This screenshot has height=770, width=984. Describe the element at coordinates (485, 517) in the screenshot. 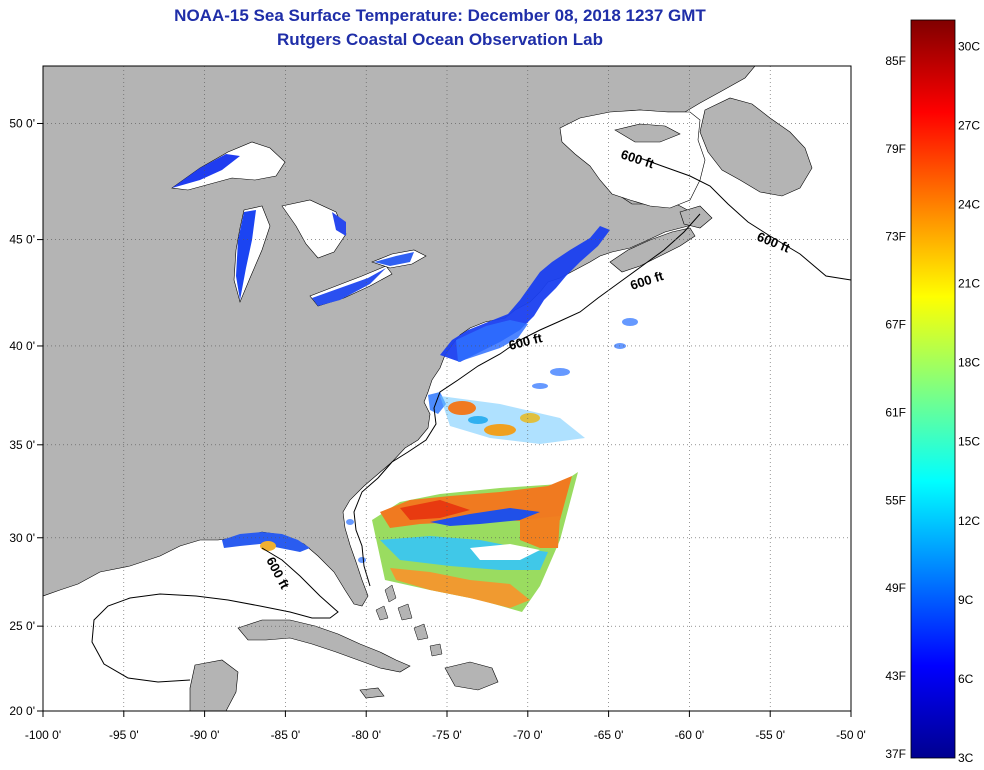

I see `sst-offshore-blue-band` at that location.